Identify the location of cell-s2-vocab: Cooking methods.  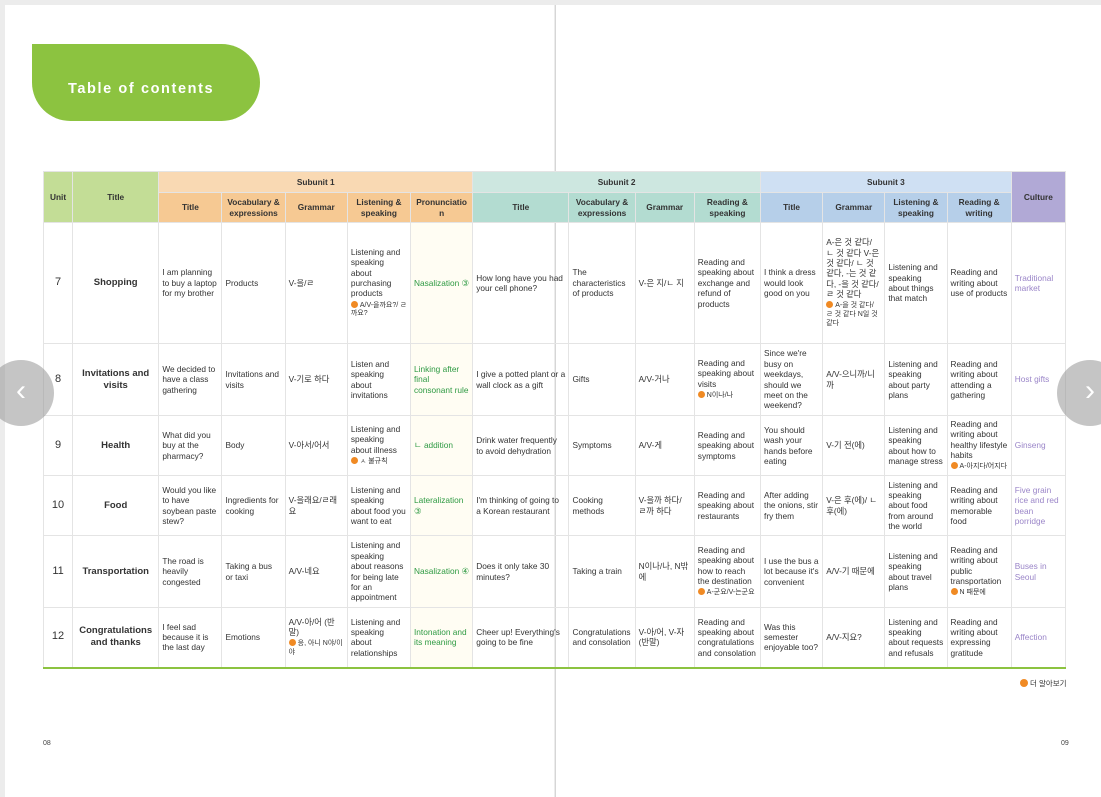
(602, 505).